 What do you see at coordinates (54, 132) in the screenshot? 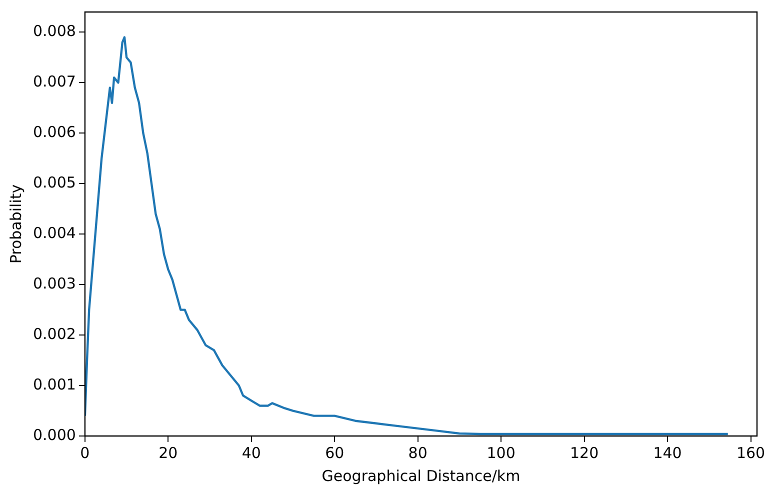
I see `y-tick-label: 0.006` at bounding box center [54, 132].